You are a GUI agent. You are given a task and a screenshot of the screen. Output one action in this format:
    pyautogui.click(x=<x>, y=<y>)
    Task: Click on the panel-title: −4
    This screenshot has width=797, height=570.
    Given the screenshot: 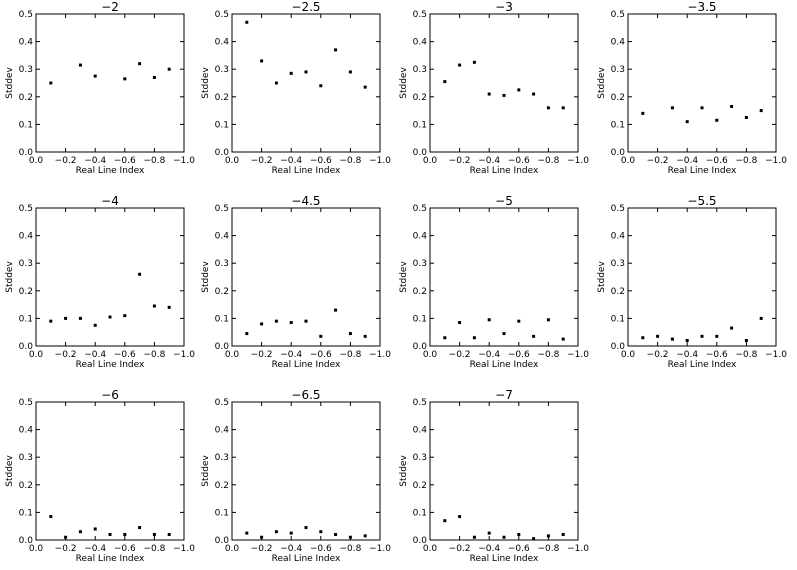 What is the action you would take?
    pyautogui.click(x=110, y=201)
    